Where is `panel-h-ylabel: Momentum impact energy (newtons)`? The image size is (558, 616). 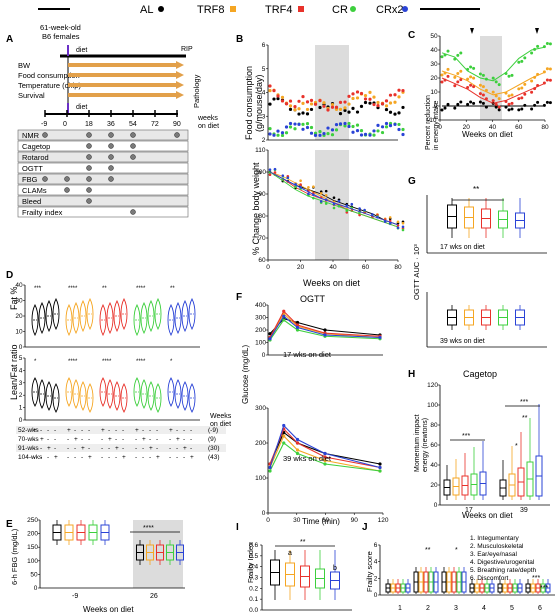 panel-h-ylabel: Momentum impact energy (newtons) is located at coordinates (421, 442).